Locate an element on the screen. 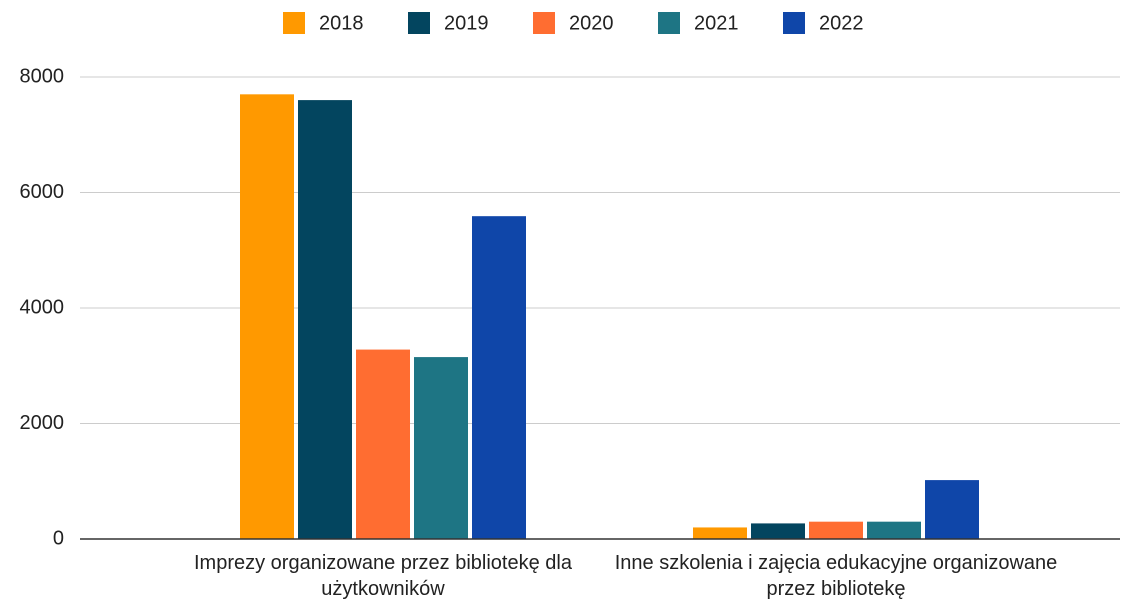 The width and height of the screenshot is (1135, 605). legend-label: 2018 is located at coordinates (341, 23).